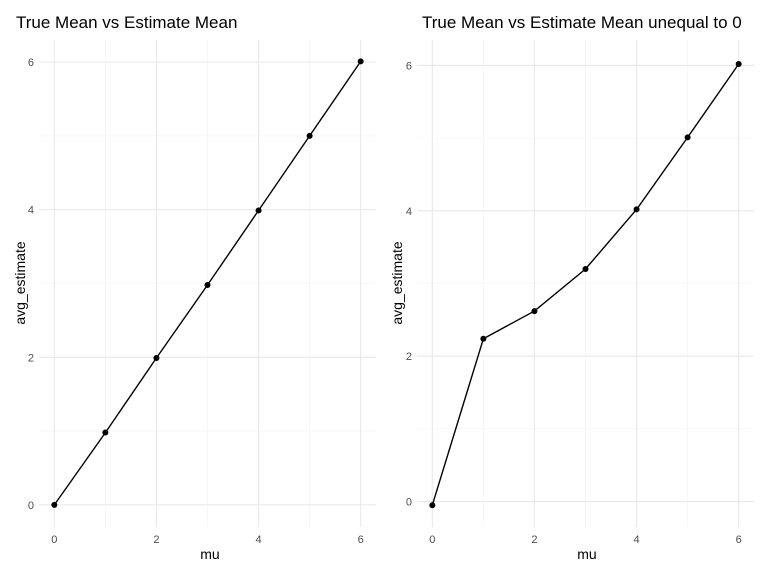 Image resolution: width=768 pixels, height=576 pixels. I want to click on right-y-tick-label: 6, so click(409, 66).